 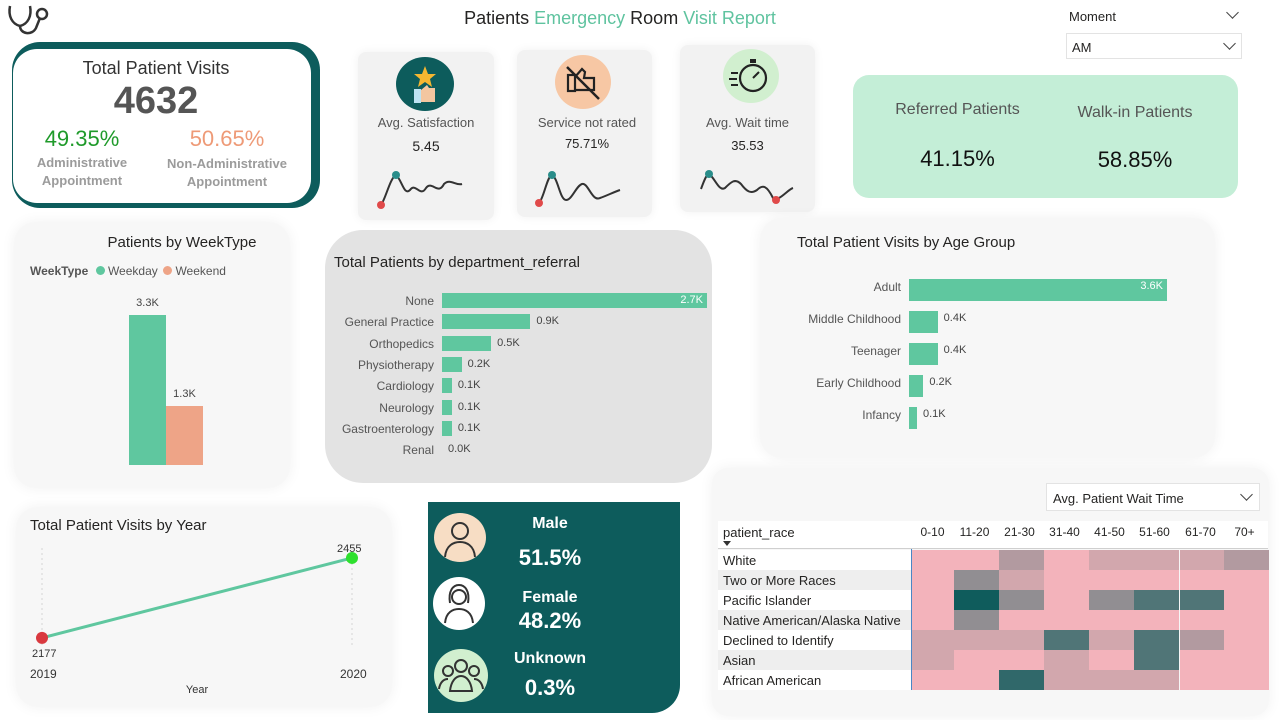 I want to click on referred-label: Referred Patients, so click(x=957, y=109).